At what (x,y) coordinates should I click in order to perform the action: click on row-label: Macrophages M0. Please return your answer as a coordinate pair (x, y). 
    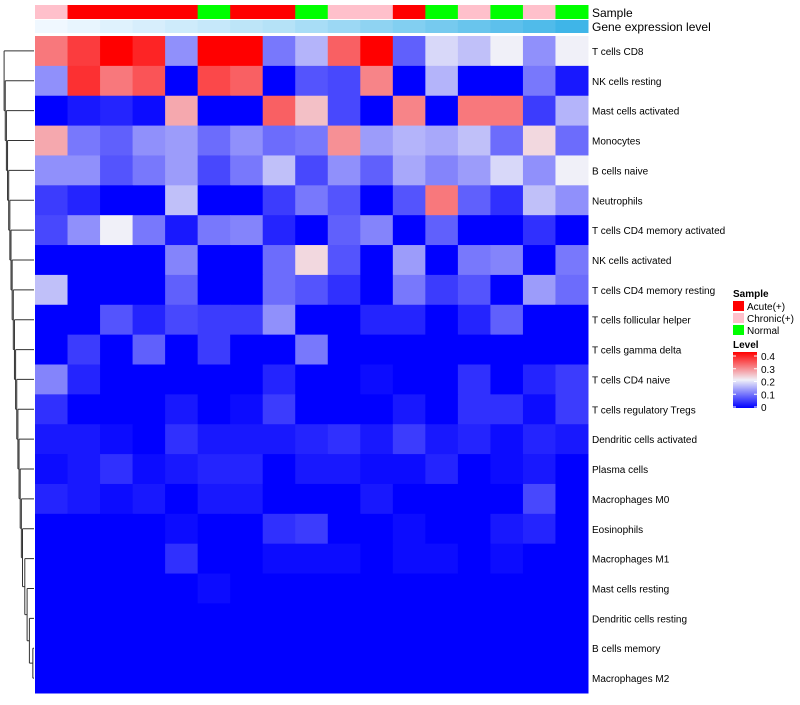
    Looking at the image, I should click on (631, 500).